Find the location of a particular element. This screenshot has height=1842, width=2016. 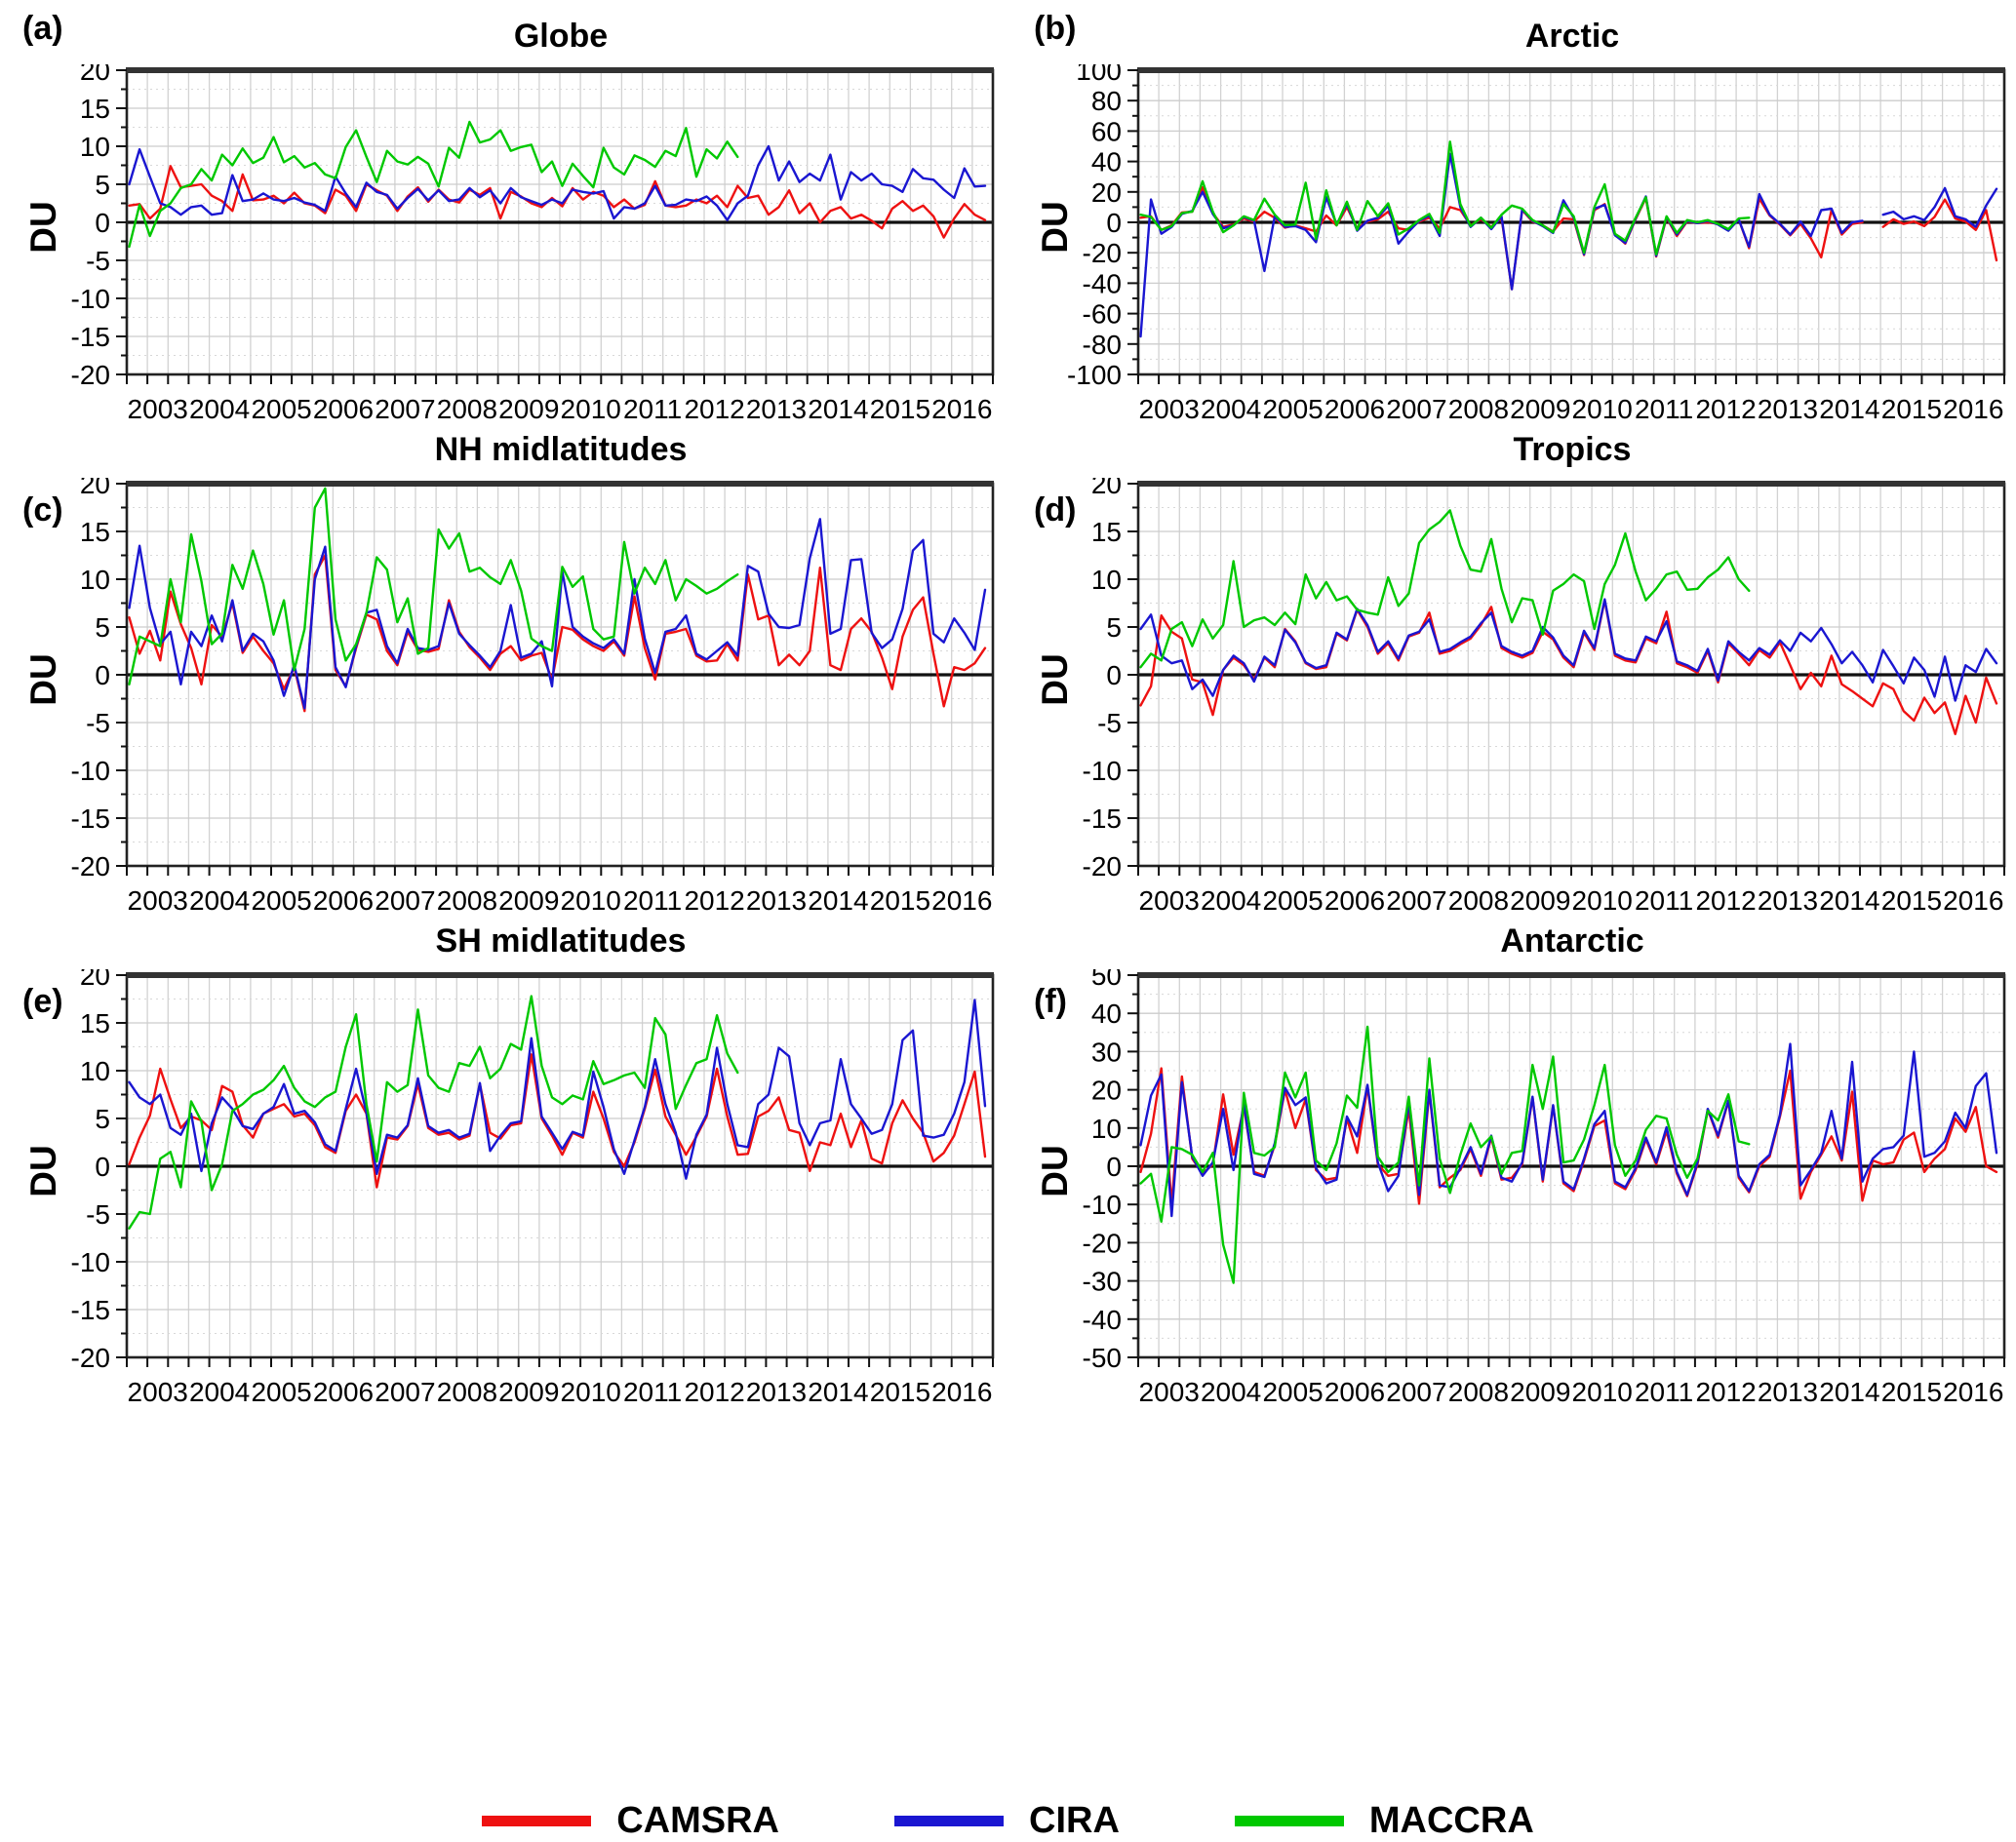

camsra-line-swatch is located at coordinates (537, 1821).